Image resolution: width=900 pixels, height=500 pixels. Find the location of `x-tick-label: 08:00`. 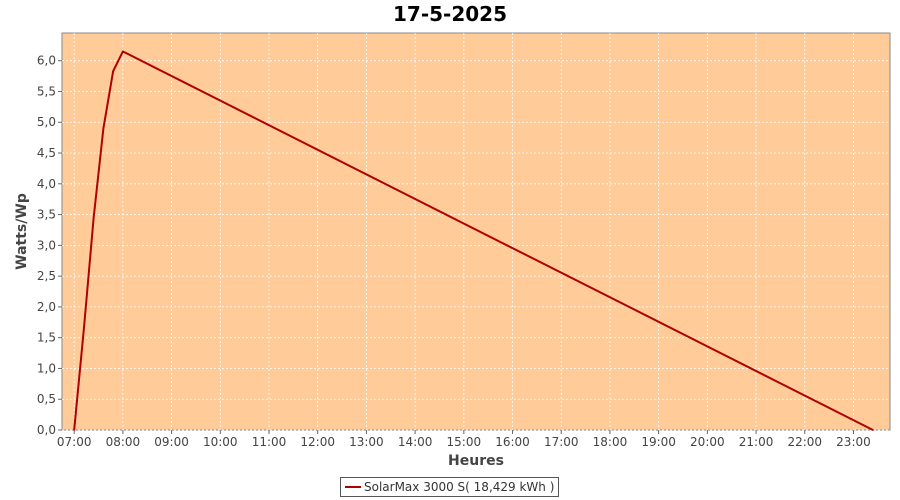

x-tick-label: 08:00 is located at coordinates (123, 442).